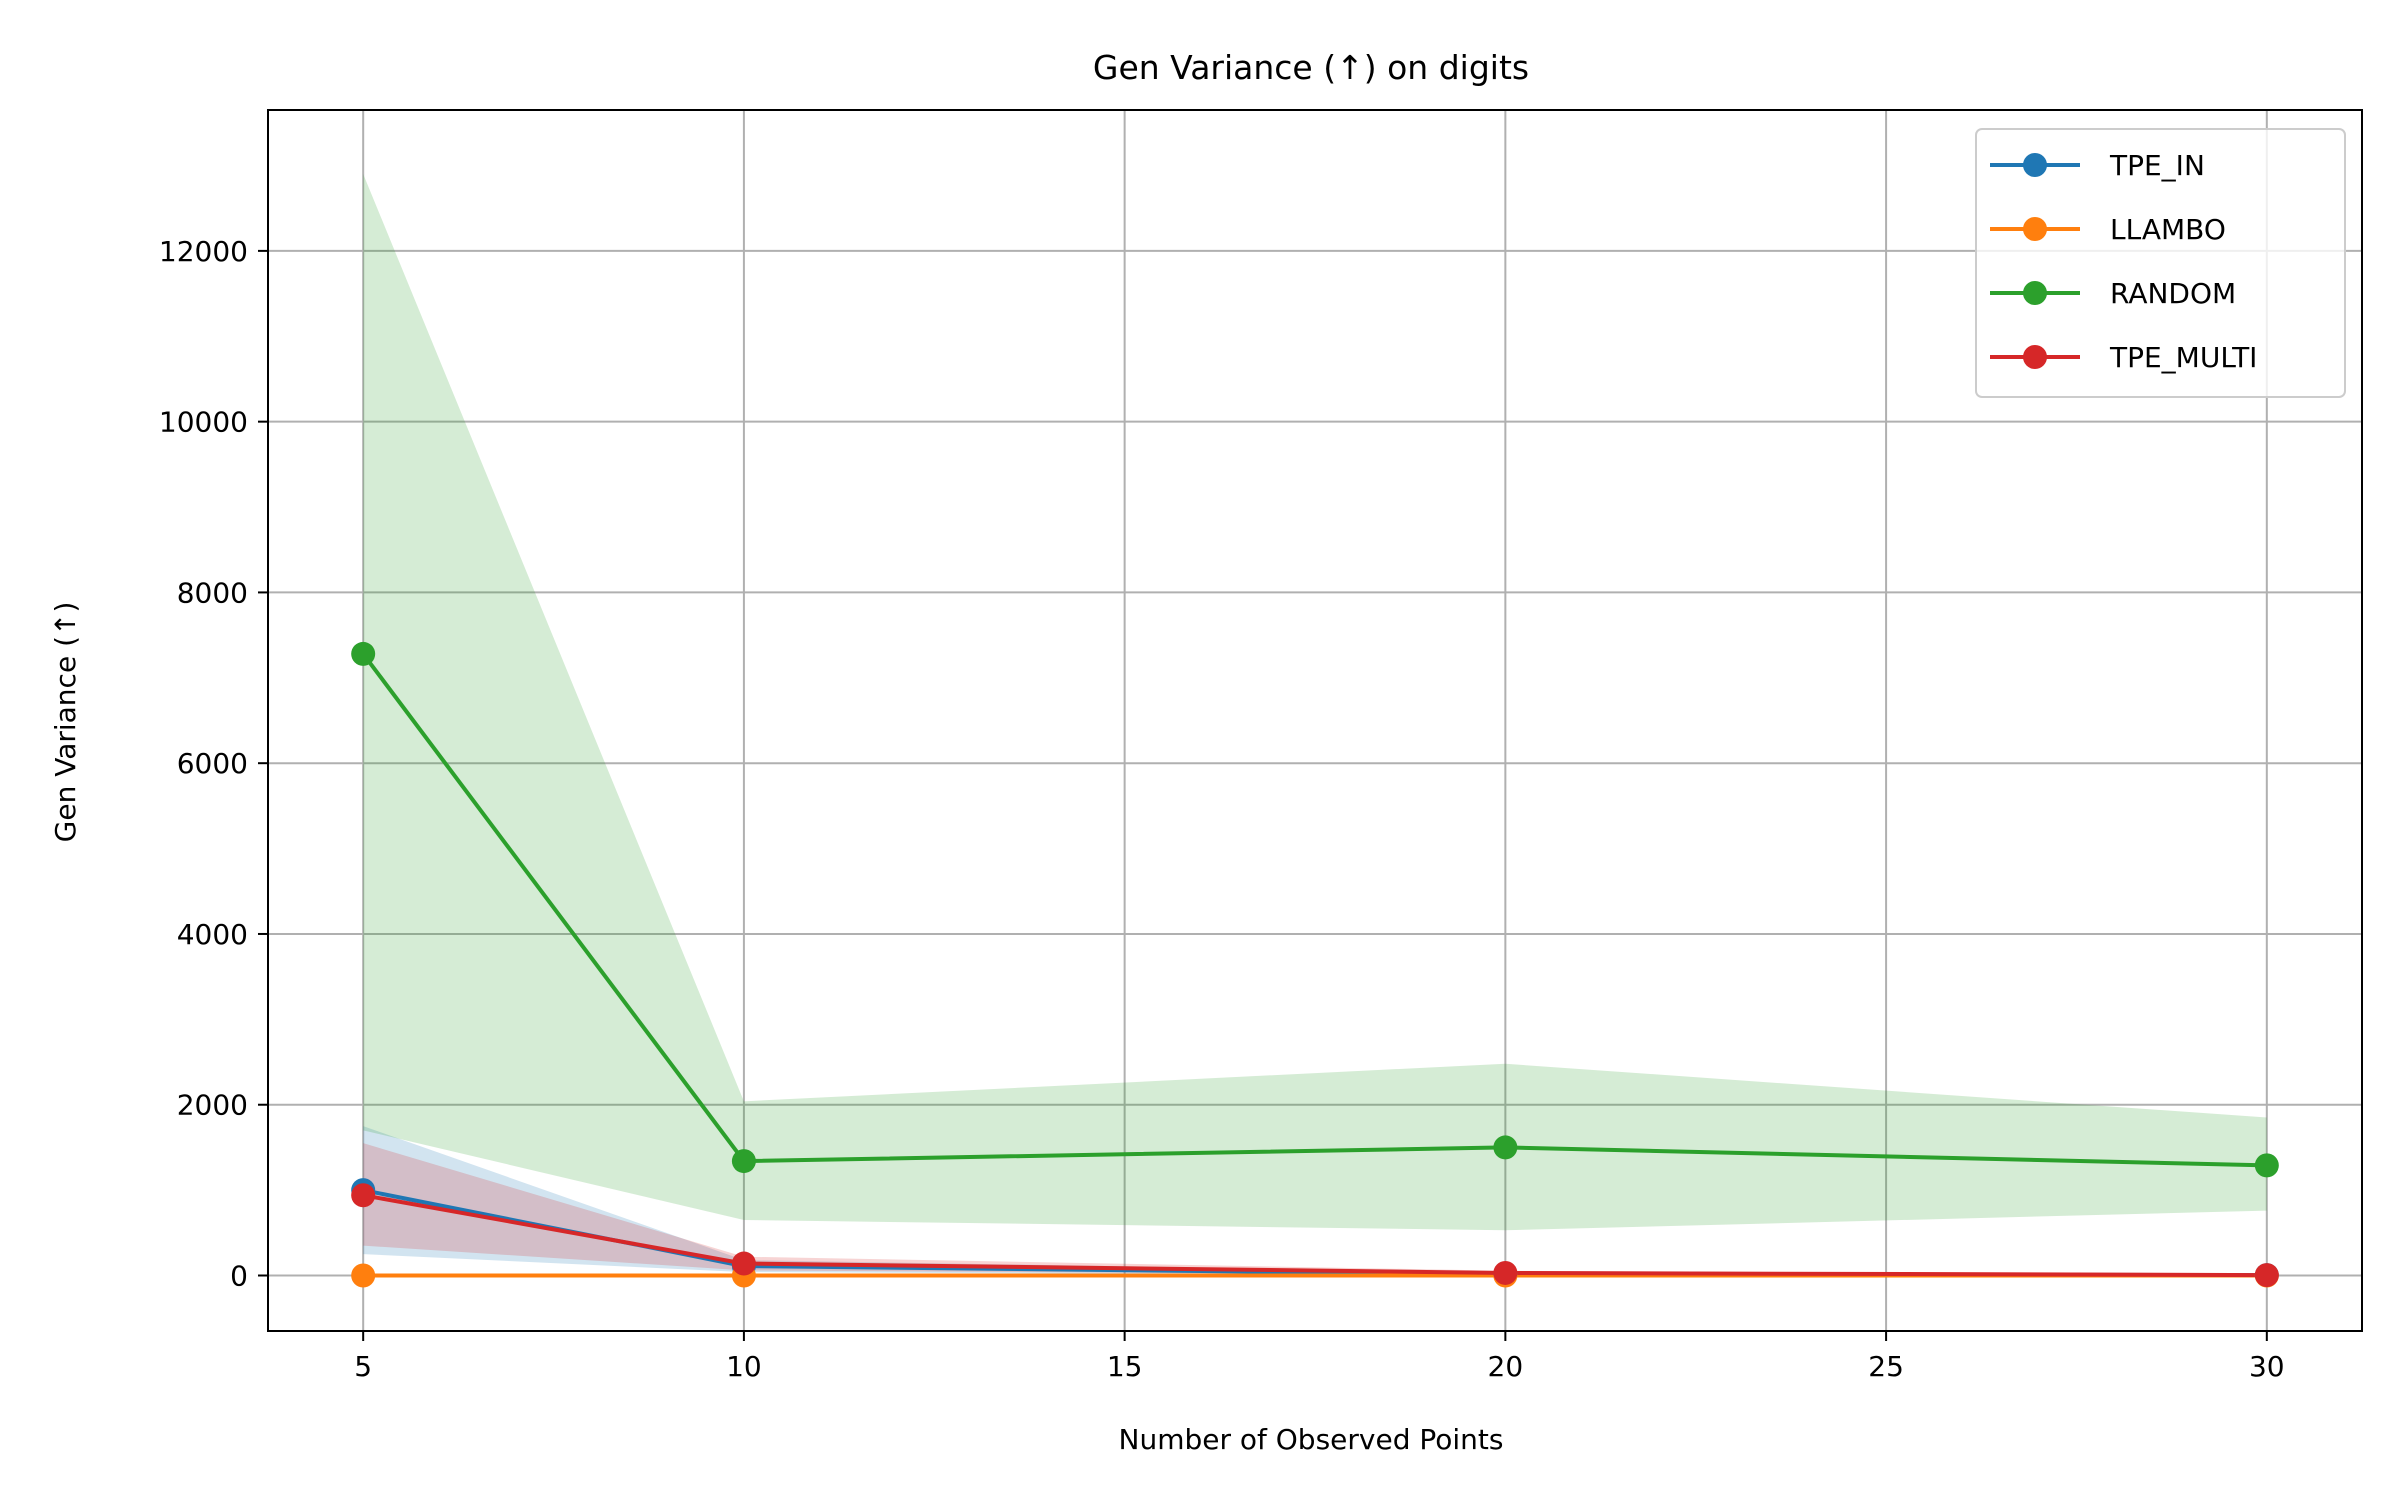 The image size is (2400, 1500). Describe the element at coordinates (65, 722) in the screenshot. I see `y-axis-label: Gen Variance (↑)` at that location.